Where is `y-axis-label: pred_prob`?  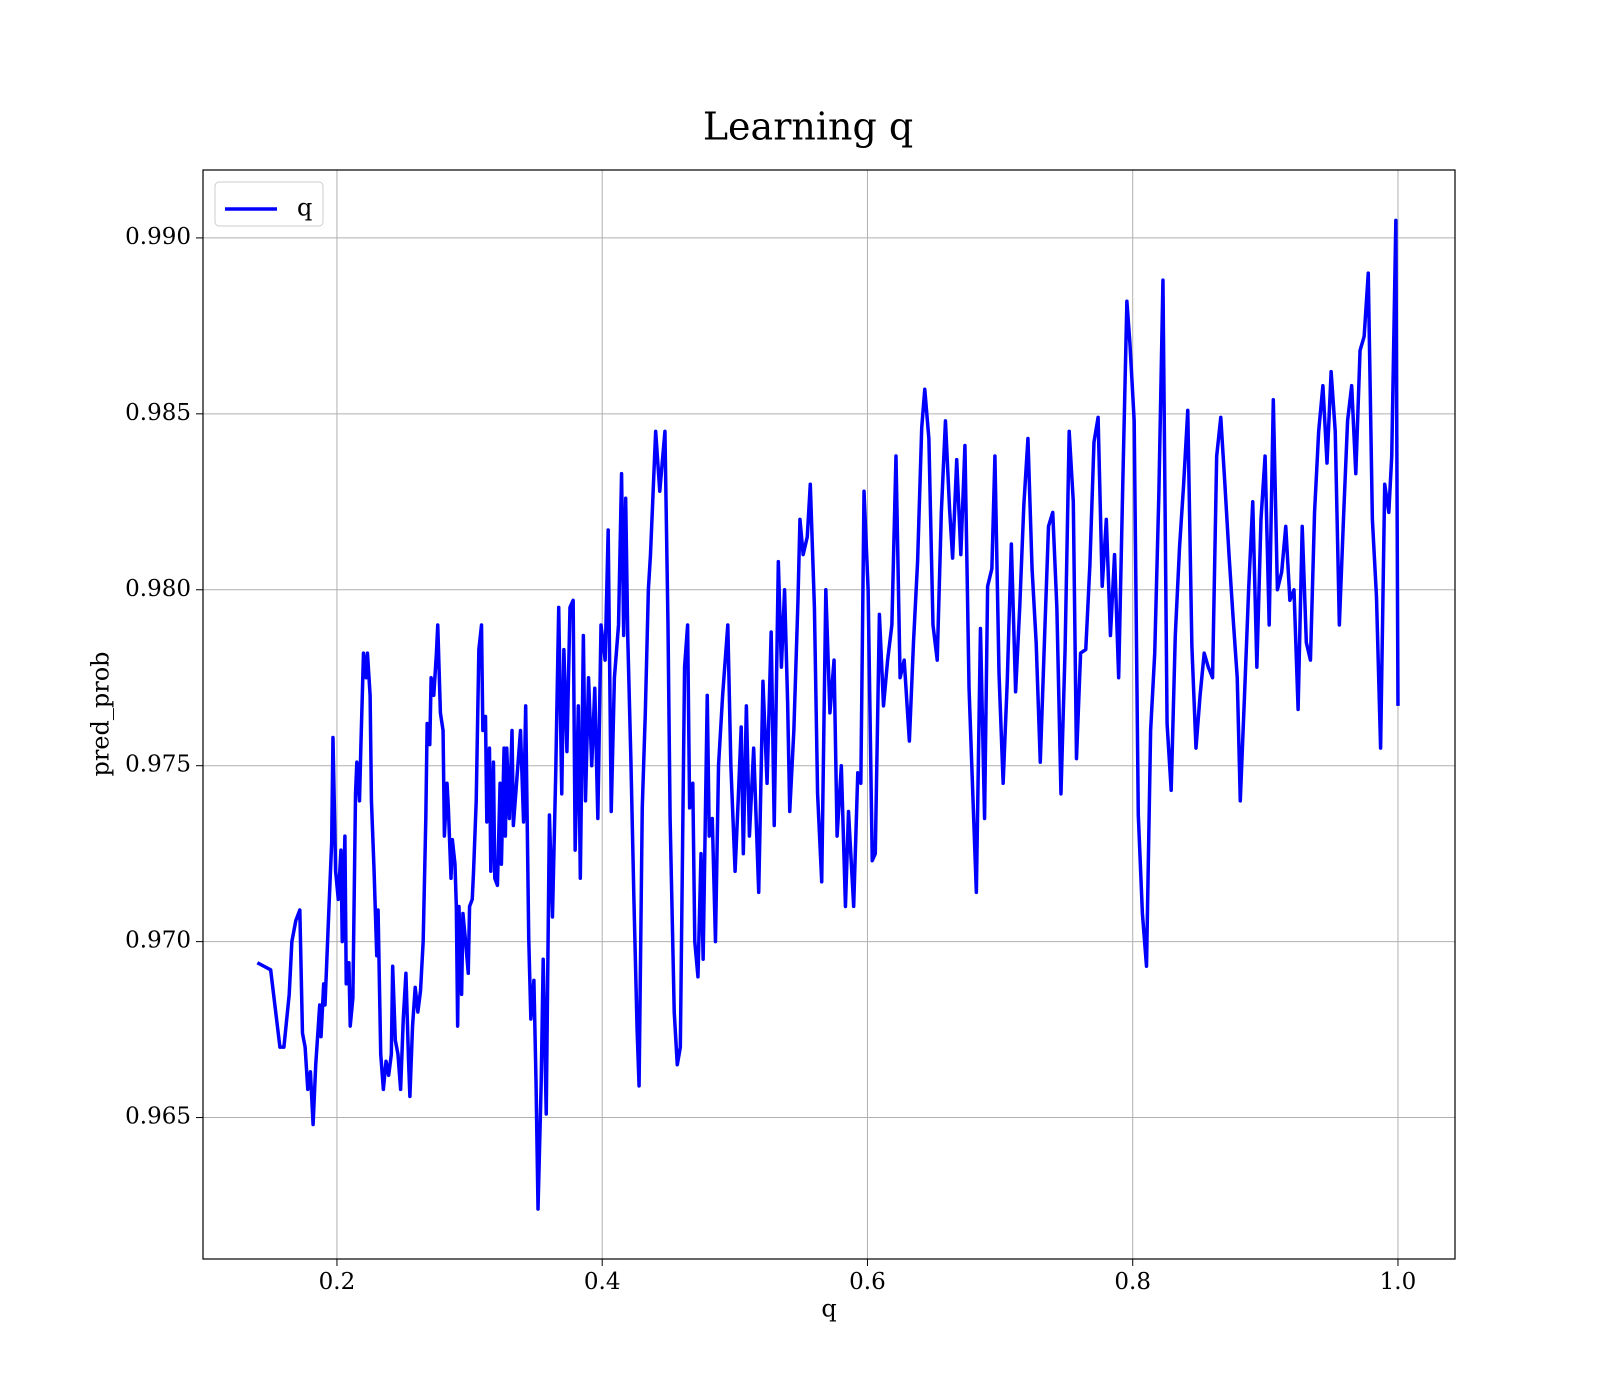 y-axis-label: pred_prob is located at coordinates (101, 713).